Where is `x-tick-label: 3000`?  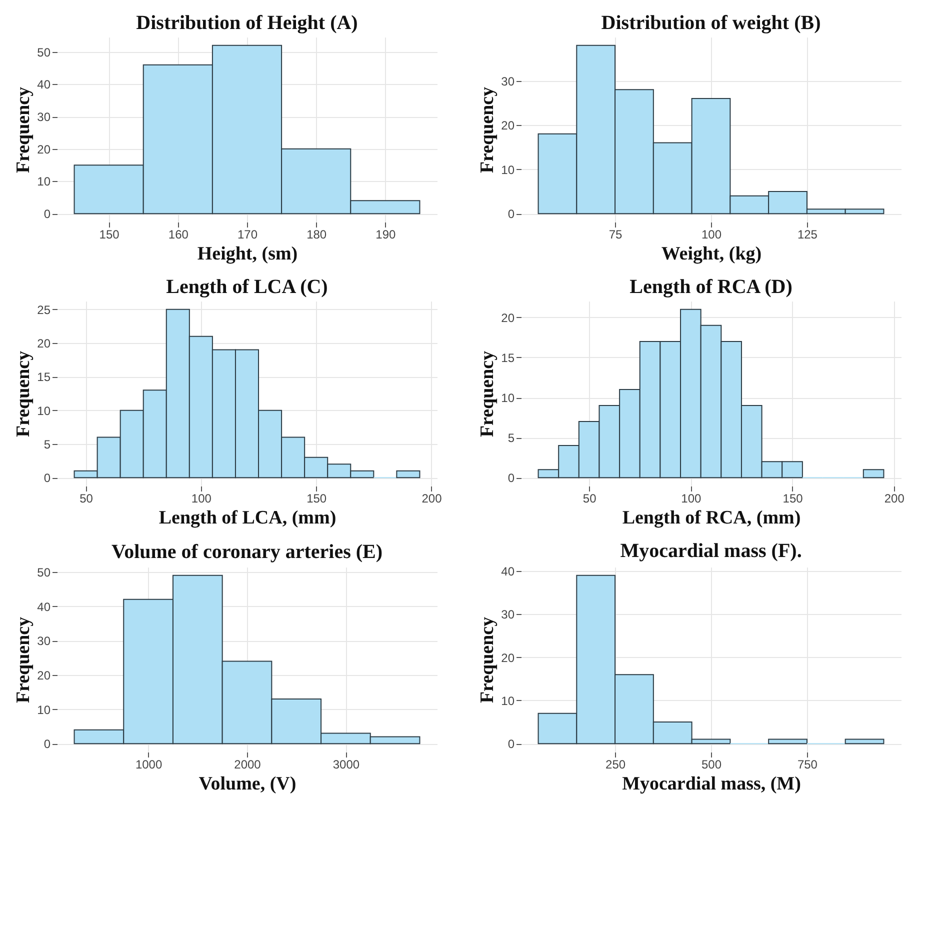 x-tick-label: 3000 is located at coordinates (346, 765).